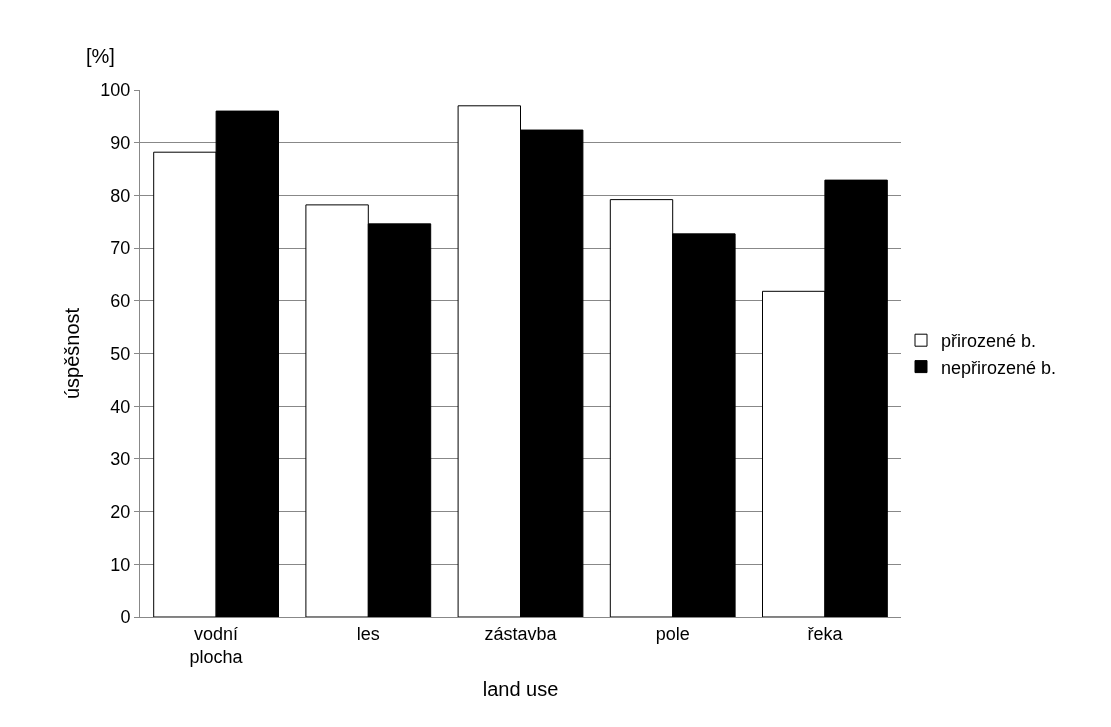 This screenshot has width=1111, height=727. Describe the element at coordinates (71, 353) in the screenshot. I see `y-axis-title: úspěšnost` at that location.